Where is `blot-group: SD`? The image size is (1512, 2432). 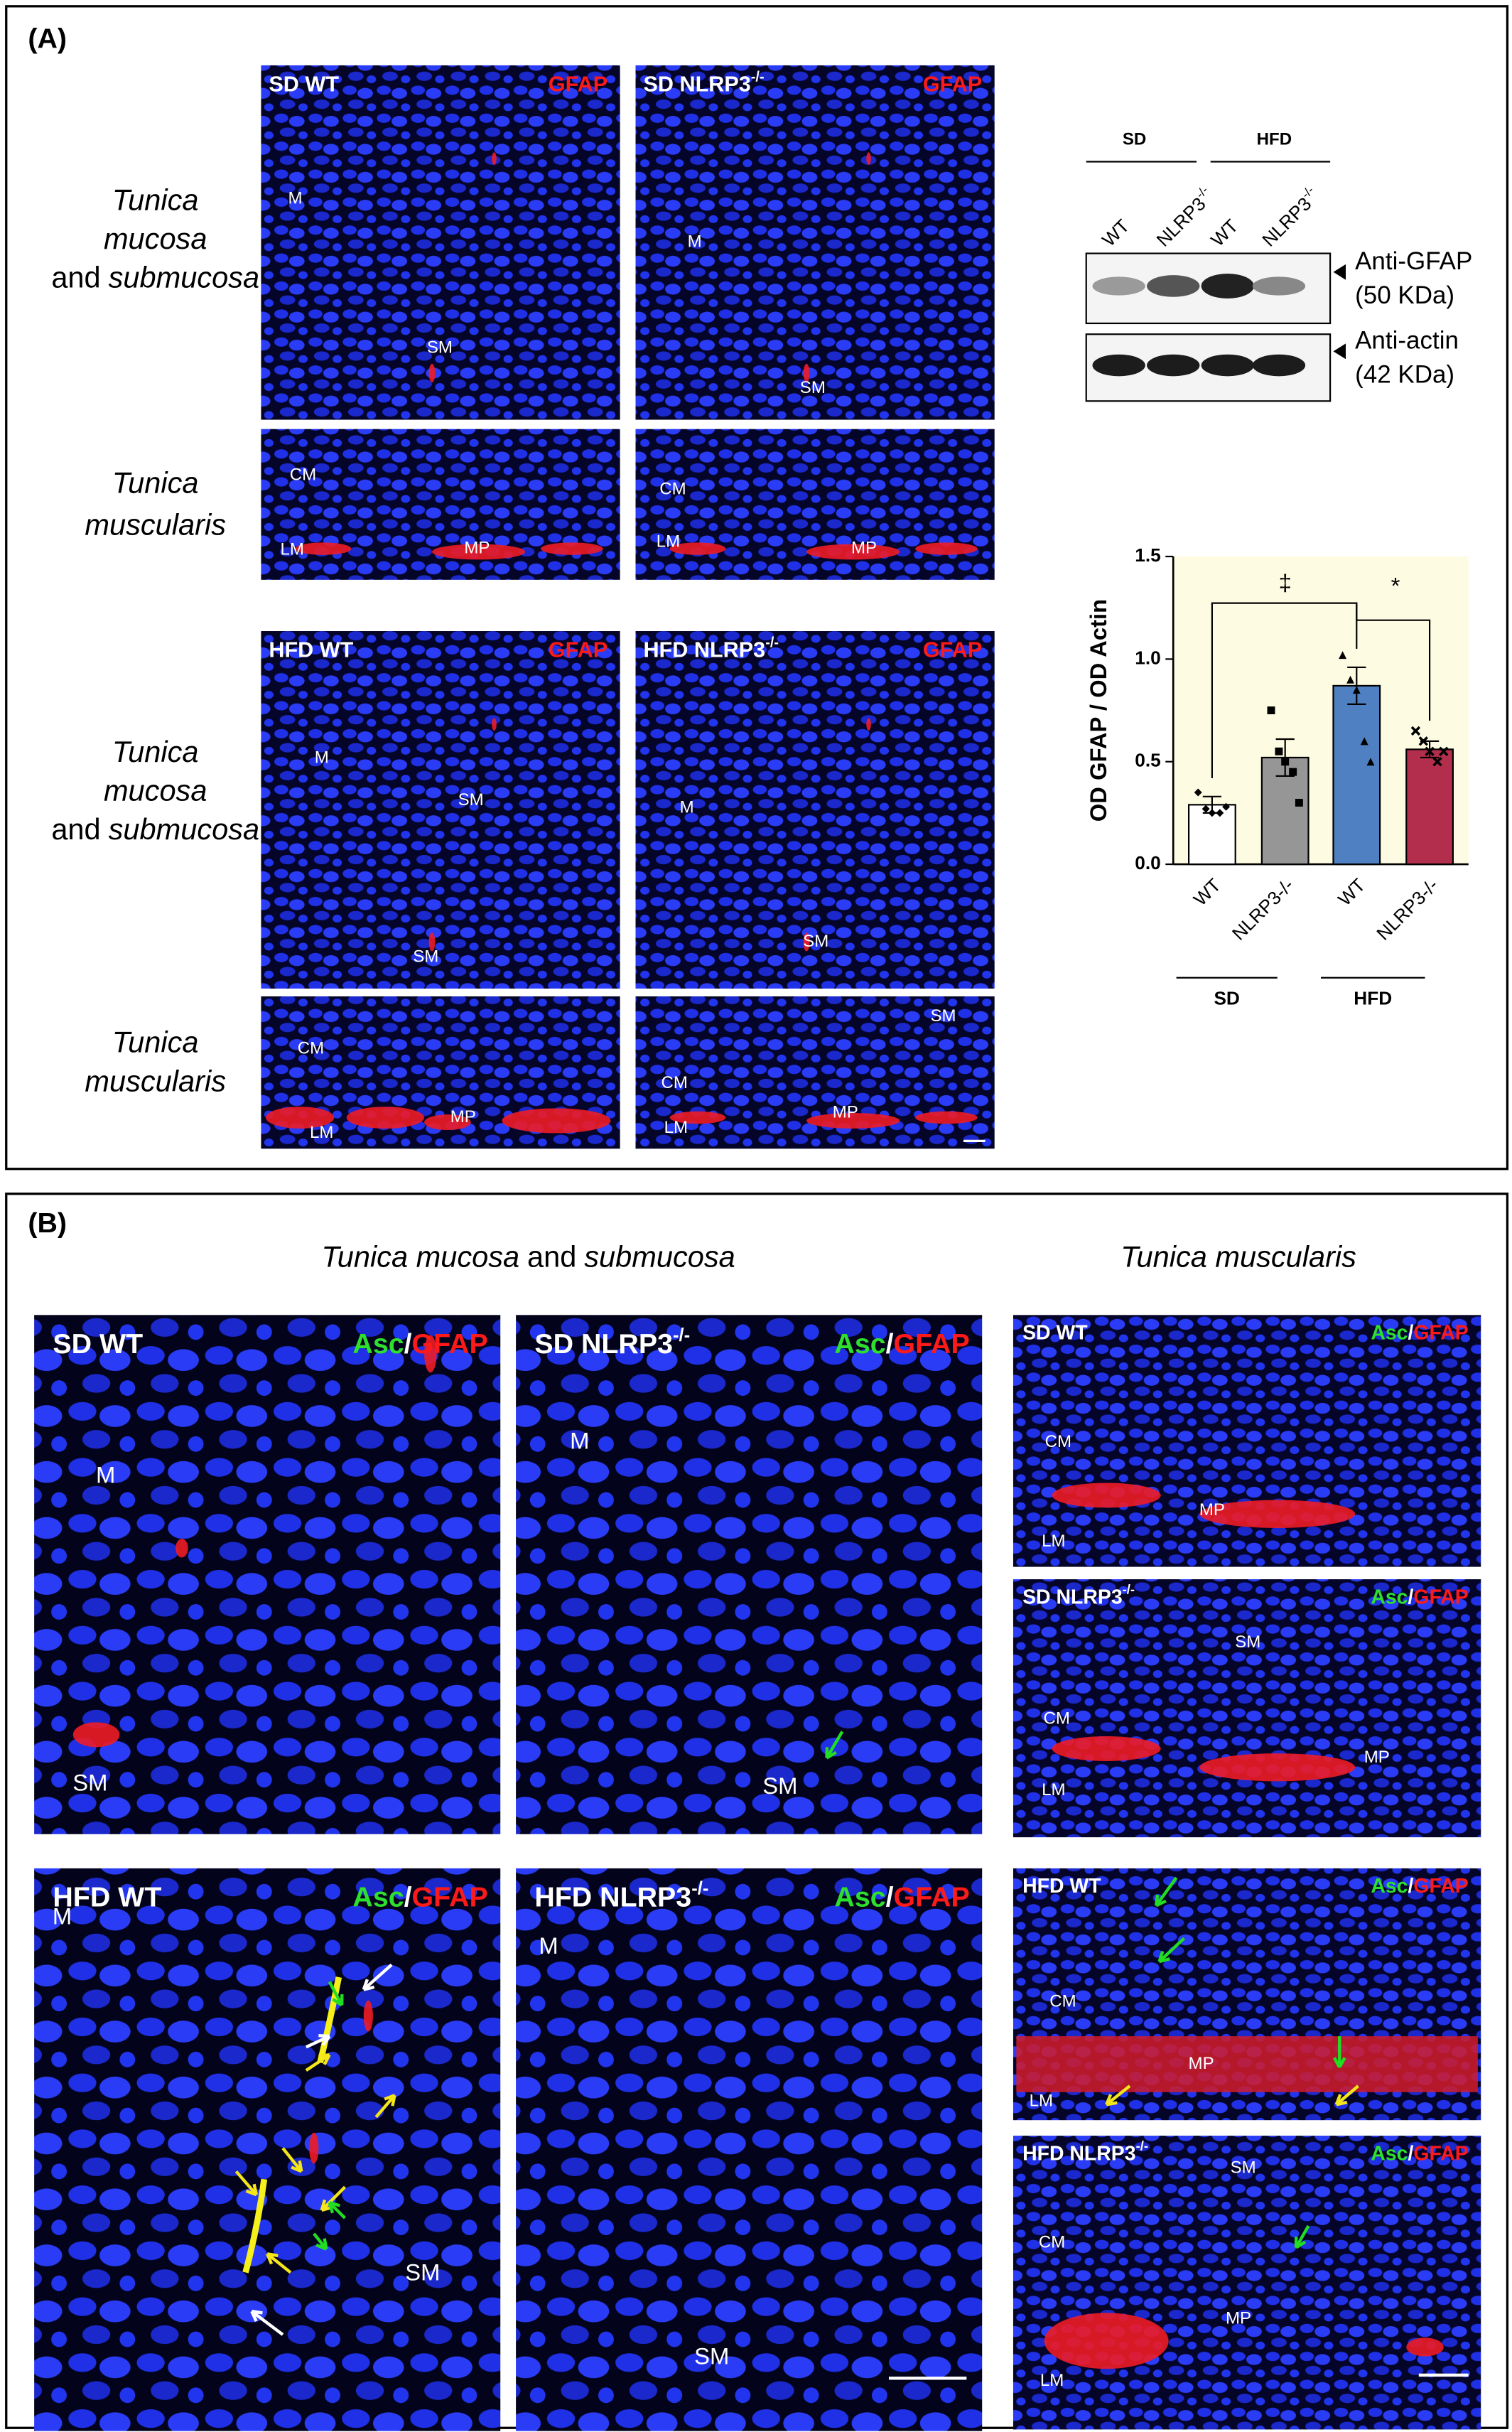 blot-group: SD is located at coordinates (1134, 139).